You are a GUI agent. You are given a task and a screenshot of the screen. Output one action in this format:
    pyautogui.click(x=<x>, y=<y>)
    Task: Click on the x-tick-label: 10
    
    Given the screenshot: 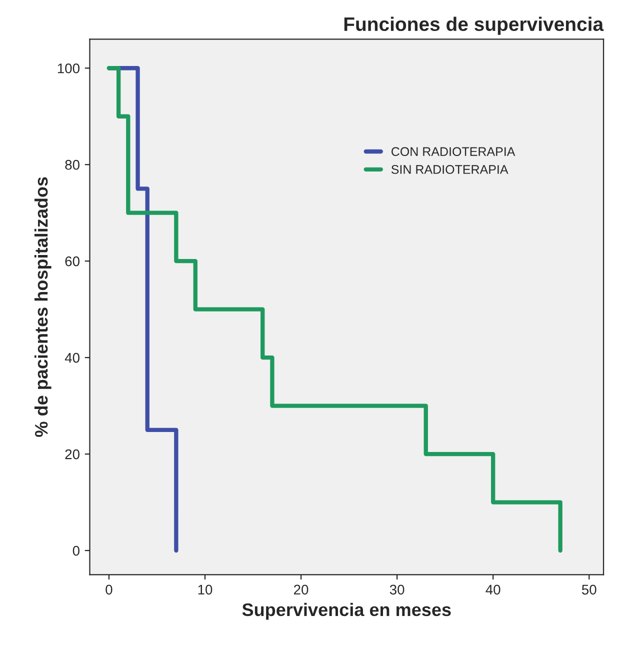 What is the action you would take?
    pyautogui.click(x=205, y=589)
    